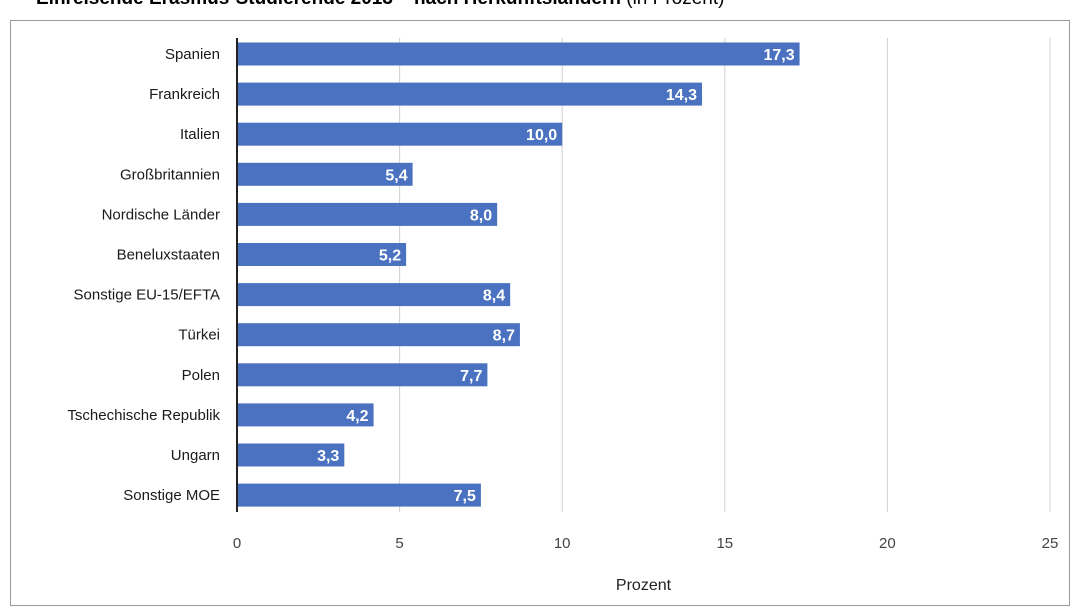 The width and height of the screenshot is (1075, 609). I want to click on x-tick-label: 0, so click(237, 543).